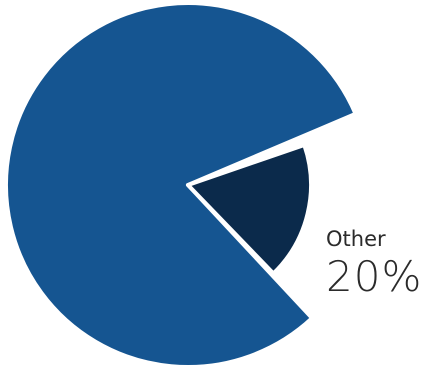 This screenshot has height=371, width=426. Describe the element at coordinates (249, 209) in the screenshot. I see `pie-slice-other` at that location.